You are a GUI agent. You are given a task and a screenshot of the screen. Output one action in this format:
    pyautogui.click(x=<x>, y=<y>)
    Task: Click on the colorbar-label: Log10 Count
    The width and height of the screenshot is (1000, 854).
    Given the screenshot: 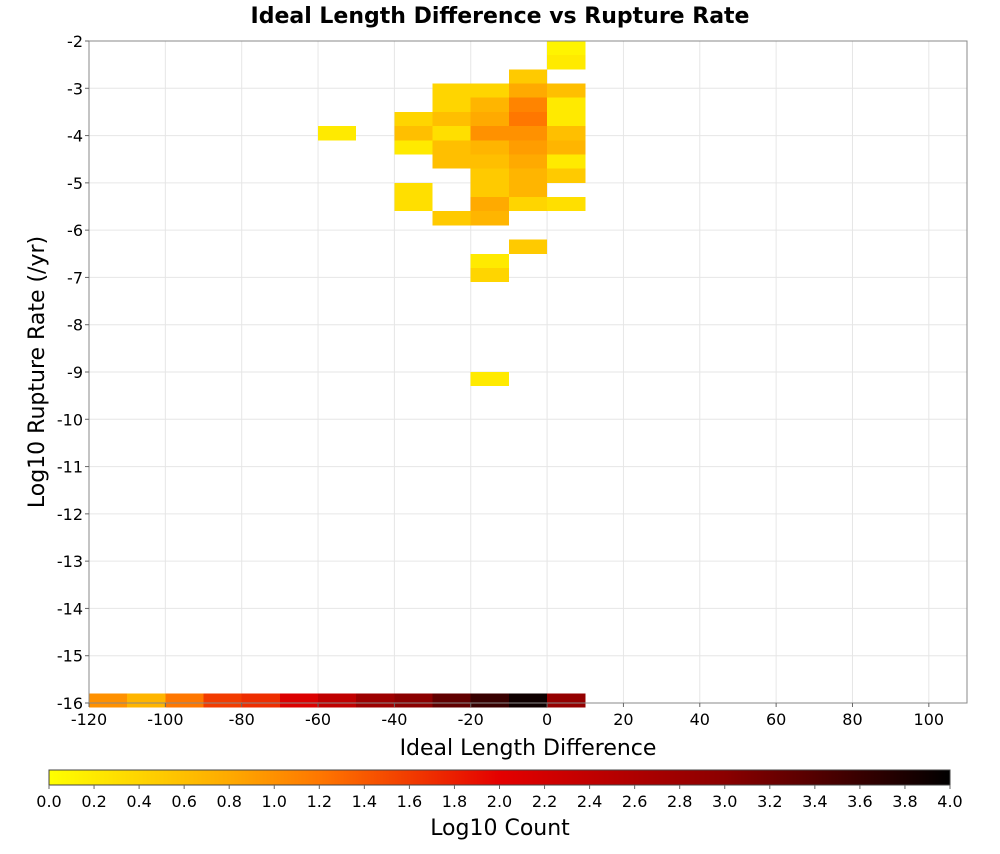 What is the action you would take?
    pyautogui.click(x=500, y=828)
    